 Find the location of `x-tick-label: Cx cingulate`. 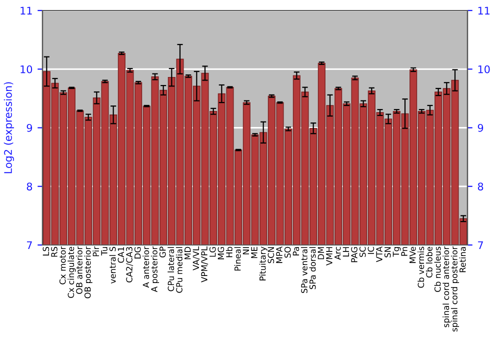

x-tick-label: Cx cingulate is located at coordinates (72, 272).